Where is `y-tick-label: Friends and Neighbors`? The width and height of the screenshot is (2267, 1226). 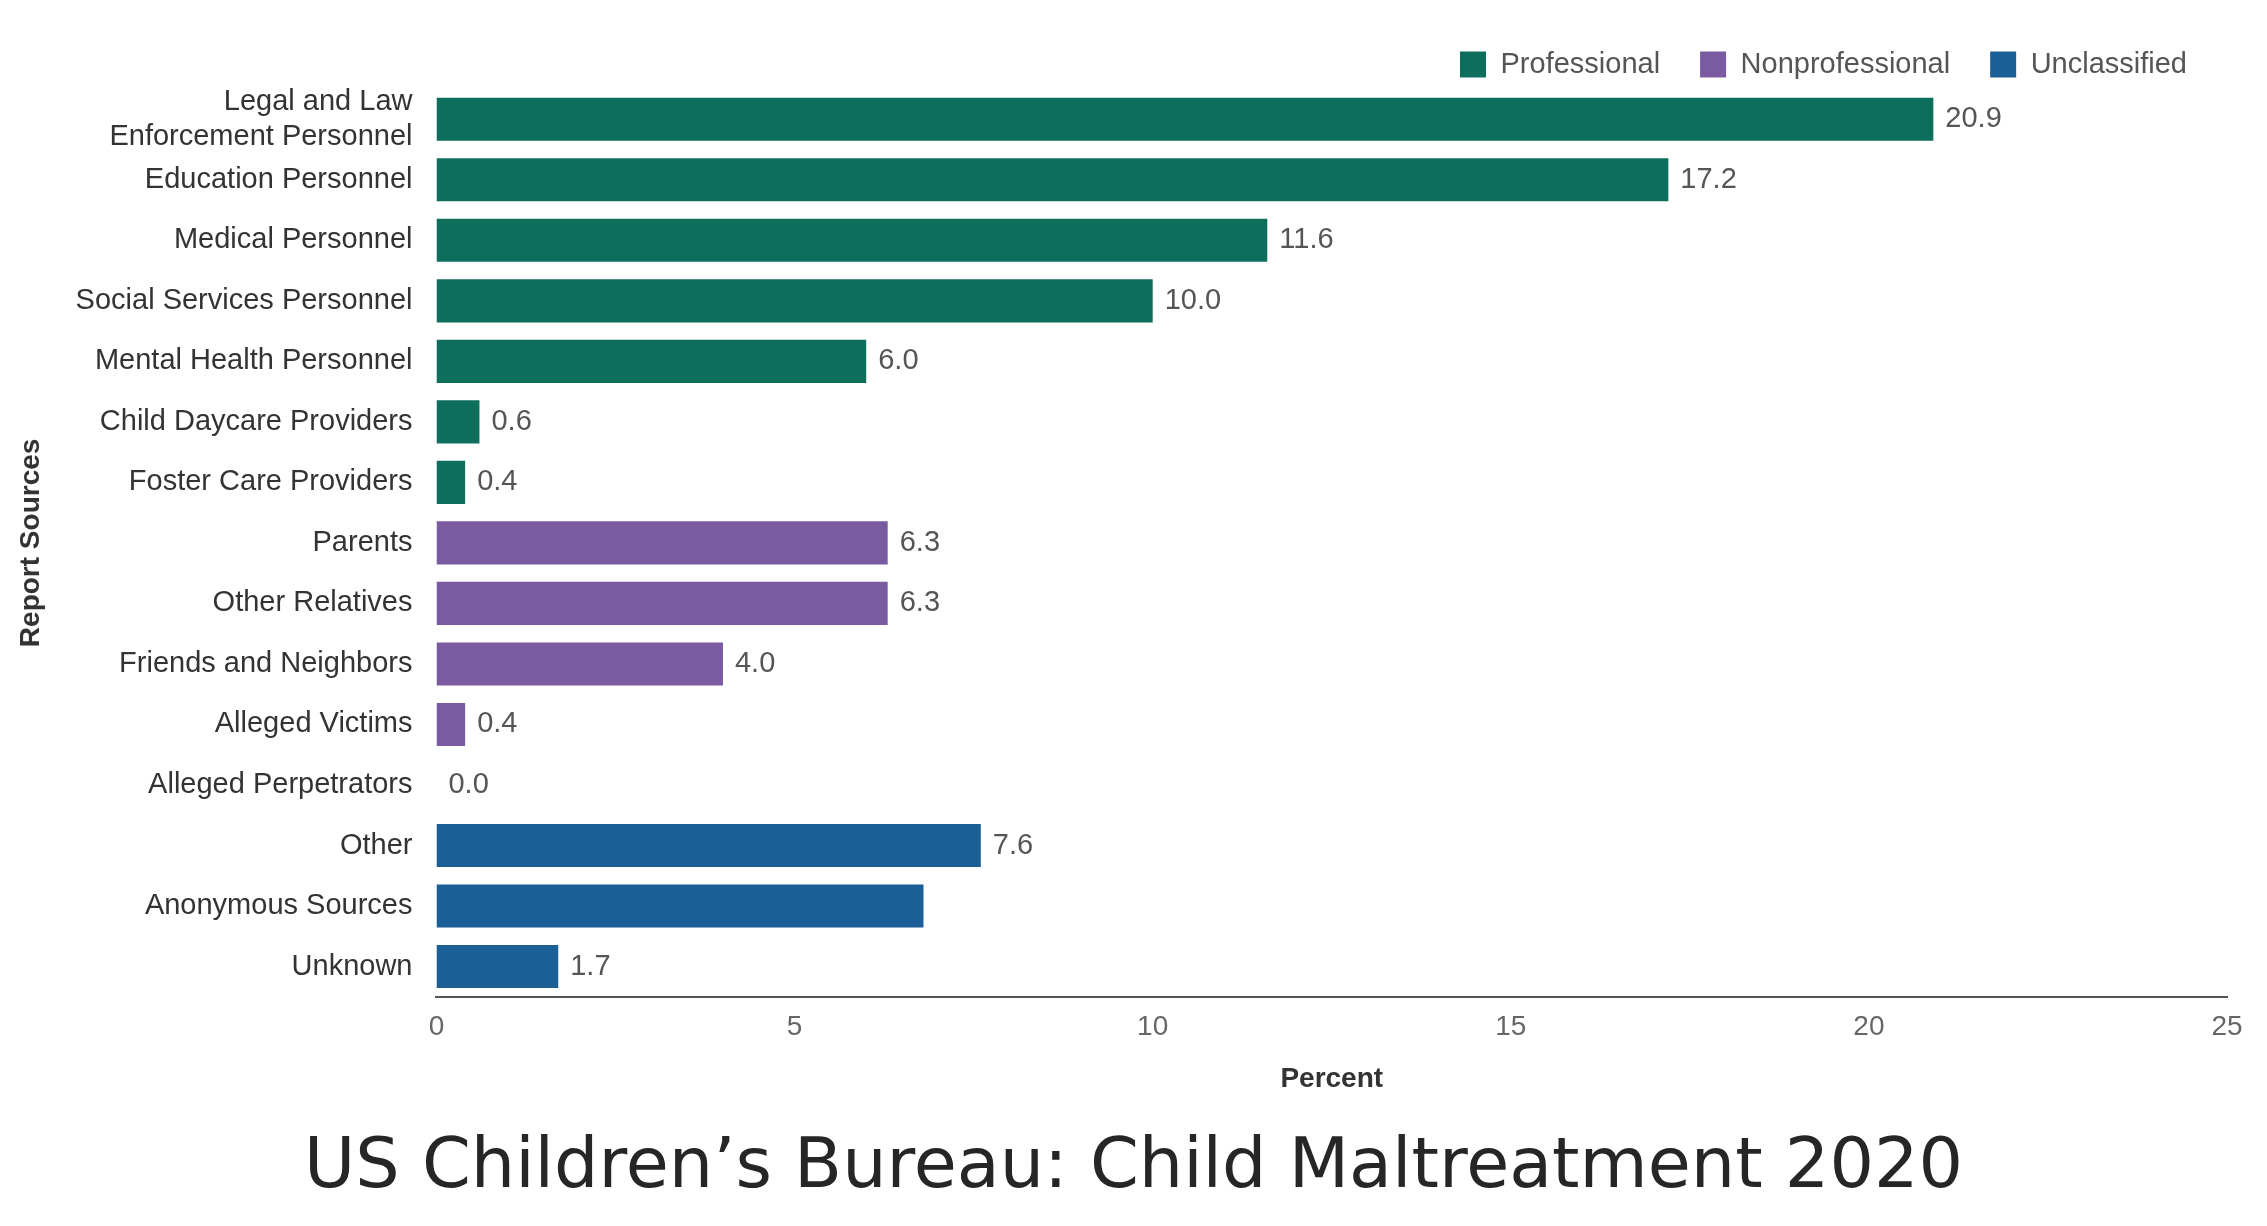
y-tick-label: Friends and Neighbors is located at coordinates (266, 661).